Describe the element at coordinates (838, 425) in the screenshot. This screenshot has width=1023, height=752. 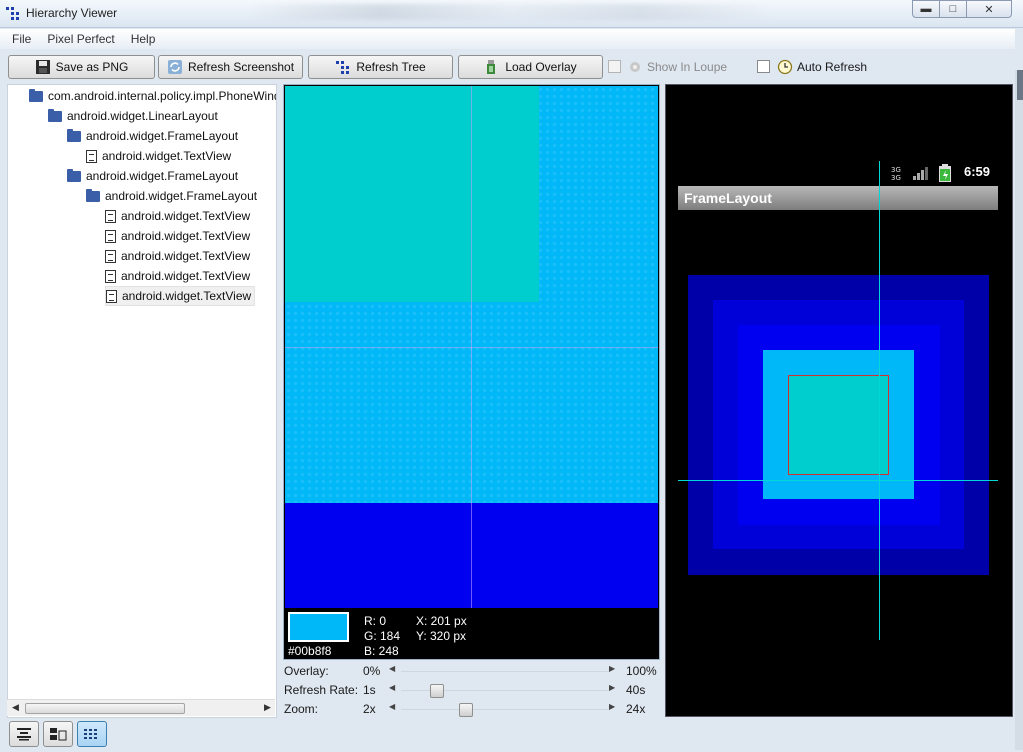
I see `selected-textview-box` at that location.